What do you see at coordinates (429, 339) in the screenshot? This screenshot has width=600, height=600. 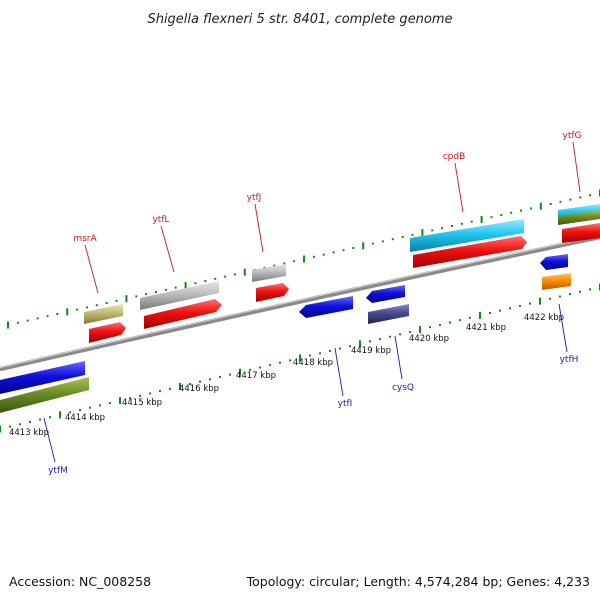 I see `scale-label: 4420 kbp` at bounding box center [429, 339].